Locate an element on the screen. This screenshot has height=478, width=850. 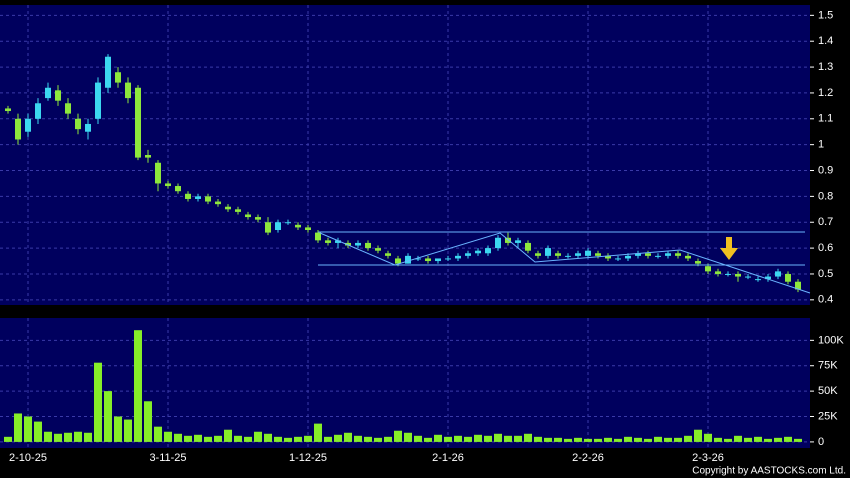
copyright: Copyright by AASTOCKS.com Ltd. is located at coordinates (769, 471).